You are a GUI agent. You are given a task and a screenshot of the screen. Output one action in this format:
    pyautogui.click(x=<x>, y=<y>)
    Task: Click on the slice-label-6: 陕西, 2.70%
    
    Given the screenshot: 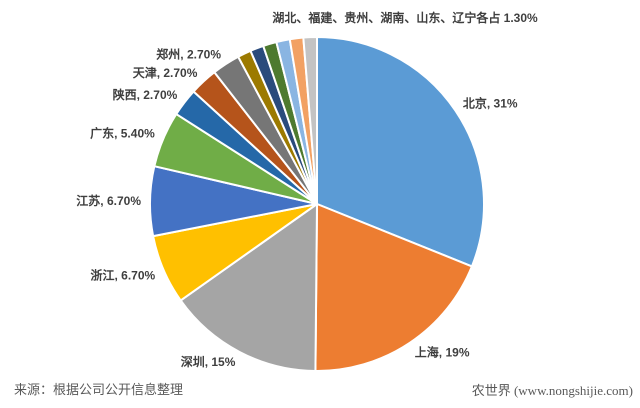 What is the action you would take?
    pyautogui.click(x=145, y=94)
    